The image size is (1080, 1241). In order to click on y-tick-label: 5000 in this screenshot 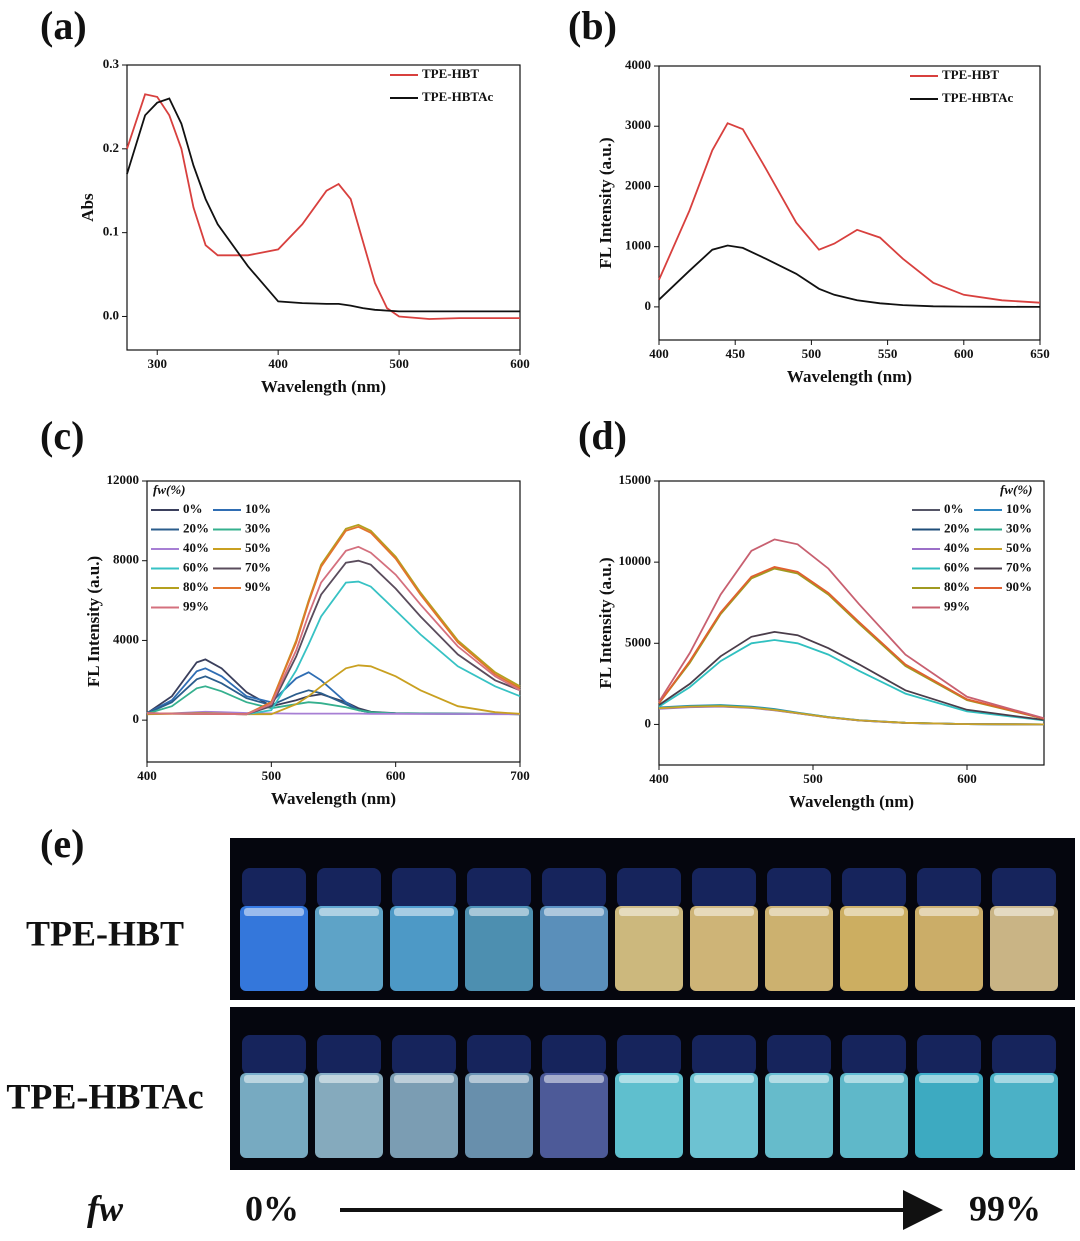, I will do `click(638, 641)`.